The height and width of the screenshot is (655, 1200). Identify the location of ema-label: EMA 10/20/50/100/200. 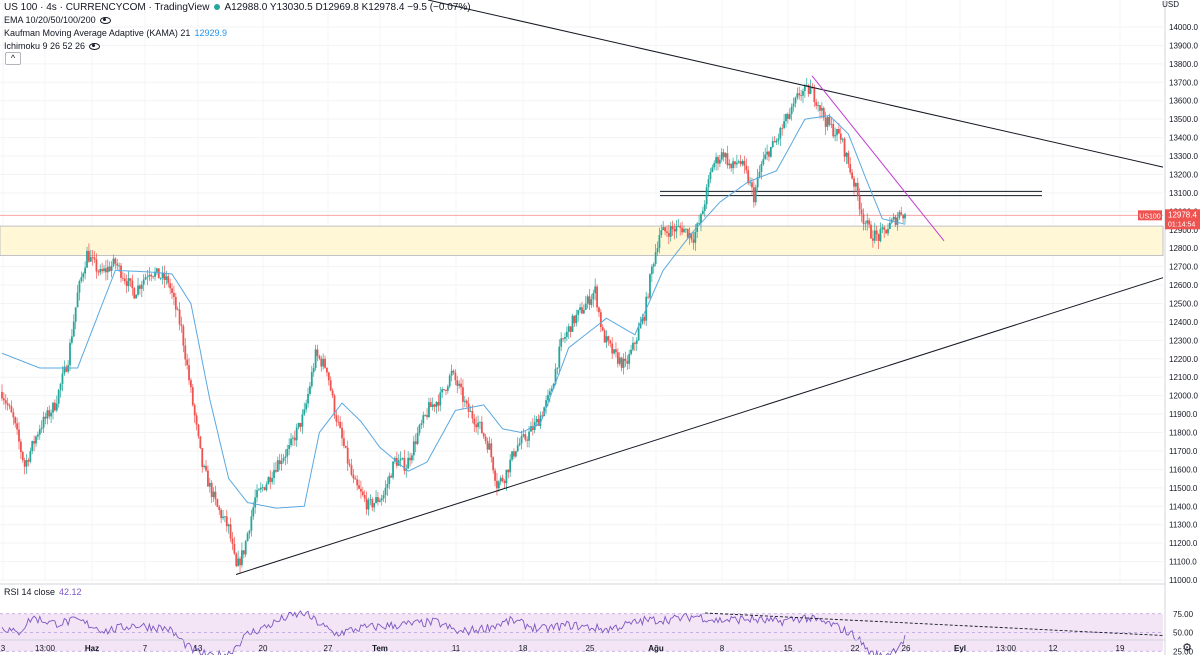
(50, 20).